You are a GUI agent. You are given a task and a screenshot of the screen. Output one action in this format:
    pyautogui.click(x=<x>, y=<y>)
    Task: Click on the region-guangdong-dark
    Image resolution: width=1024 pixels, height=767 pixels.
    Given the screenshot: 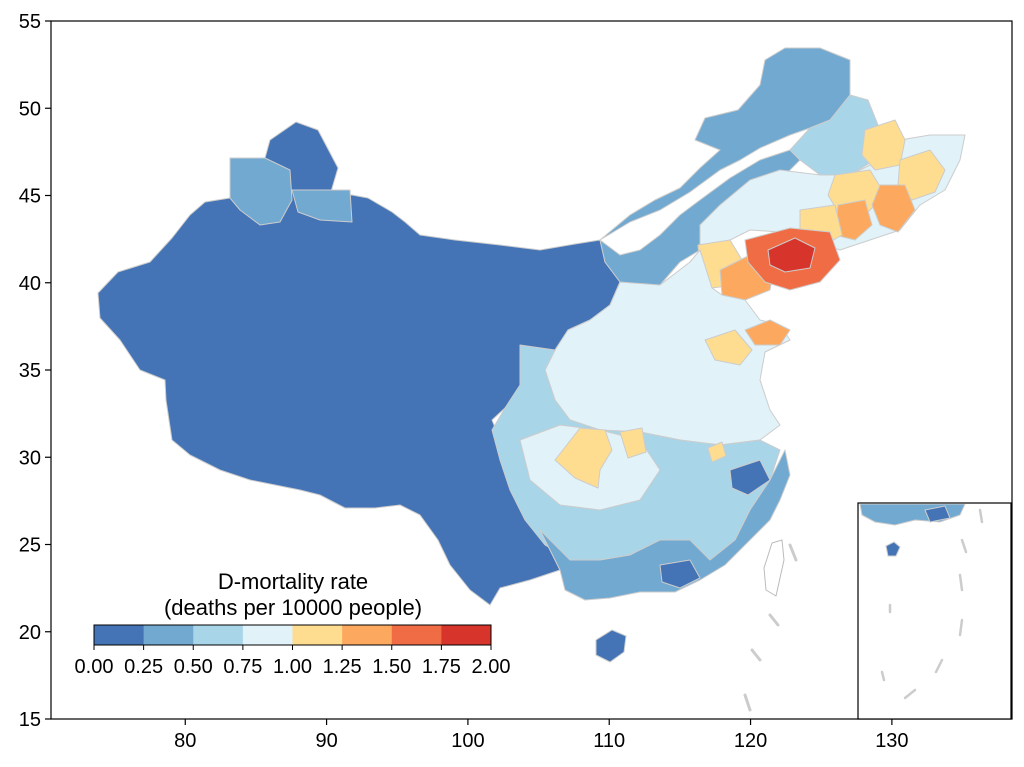 What is the action you would take?
    pyautogui.click(x=680, y=574)
    